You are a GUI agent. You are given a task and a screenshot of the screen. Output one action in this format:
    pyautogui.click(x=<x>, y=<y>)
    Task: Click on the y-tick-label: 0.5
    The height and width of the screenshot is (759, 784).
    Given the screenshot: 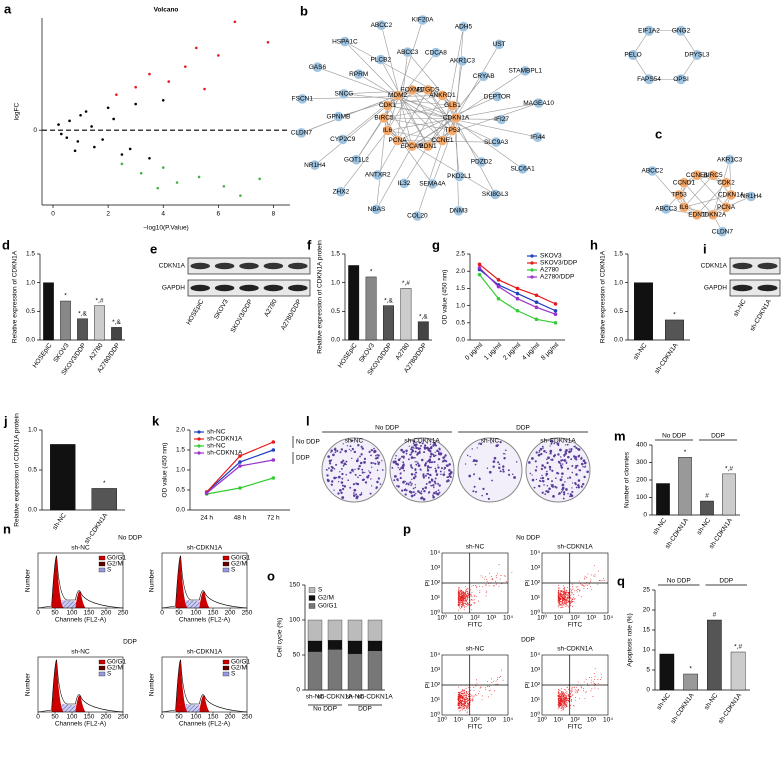 What is the action you would take?
    pyautogui.click(x=30, y=311)
    